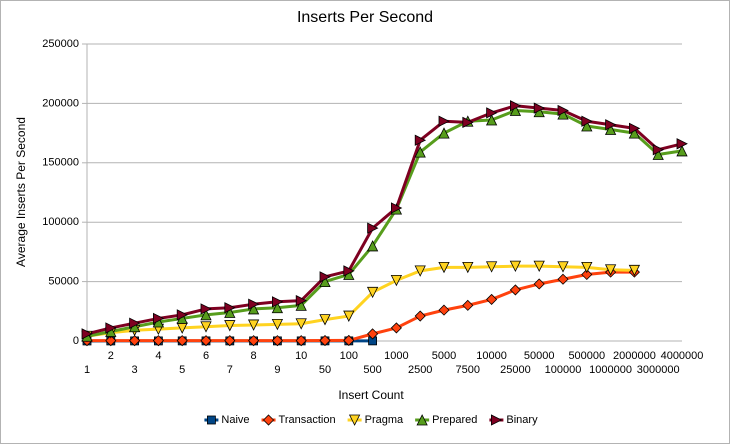  What do you see at coordinates (158, 356) in the screenshot?
I see `x-tick-label: 4` at bounding box center [158, 356].